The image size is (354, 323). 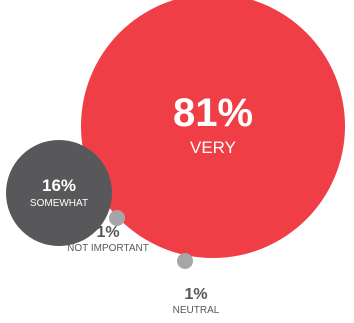 I want to click on bubble-somewhat, so click(x=59, y=193).